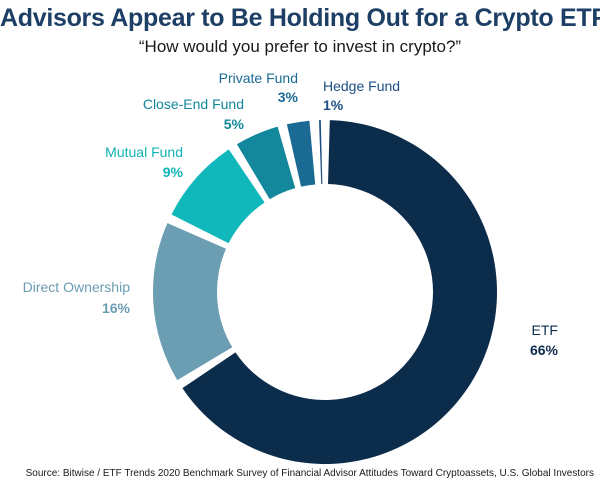 The image size is (600, 487). I want to click on label-value-5: 1%, so click(333, 105).